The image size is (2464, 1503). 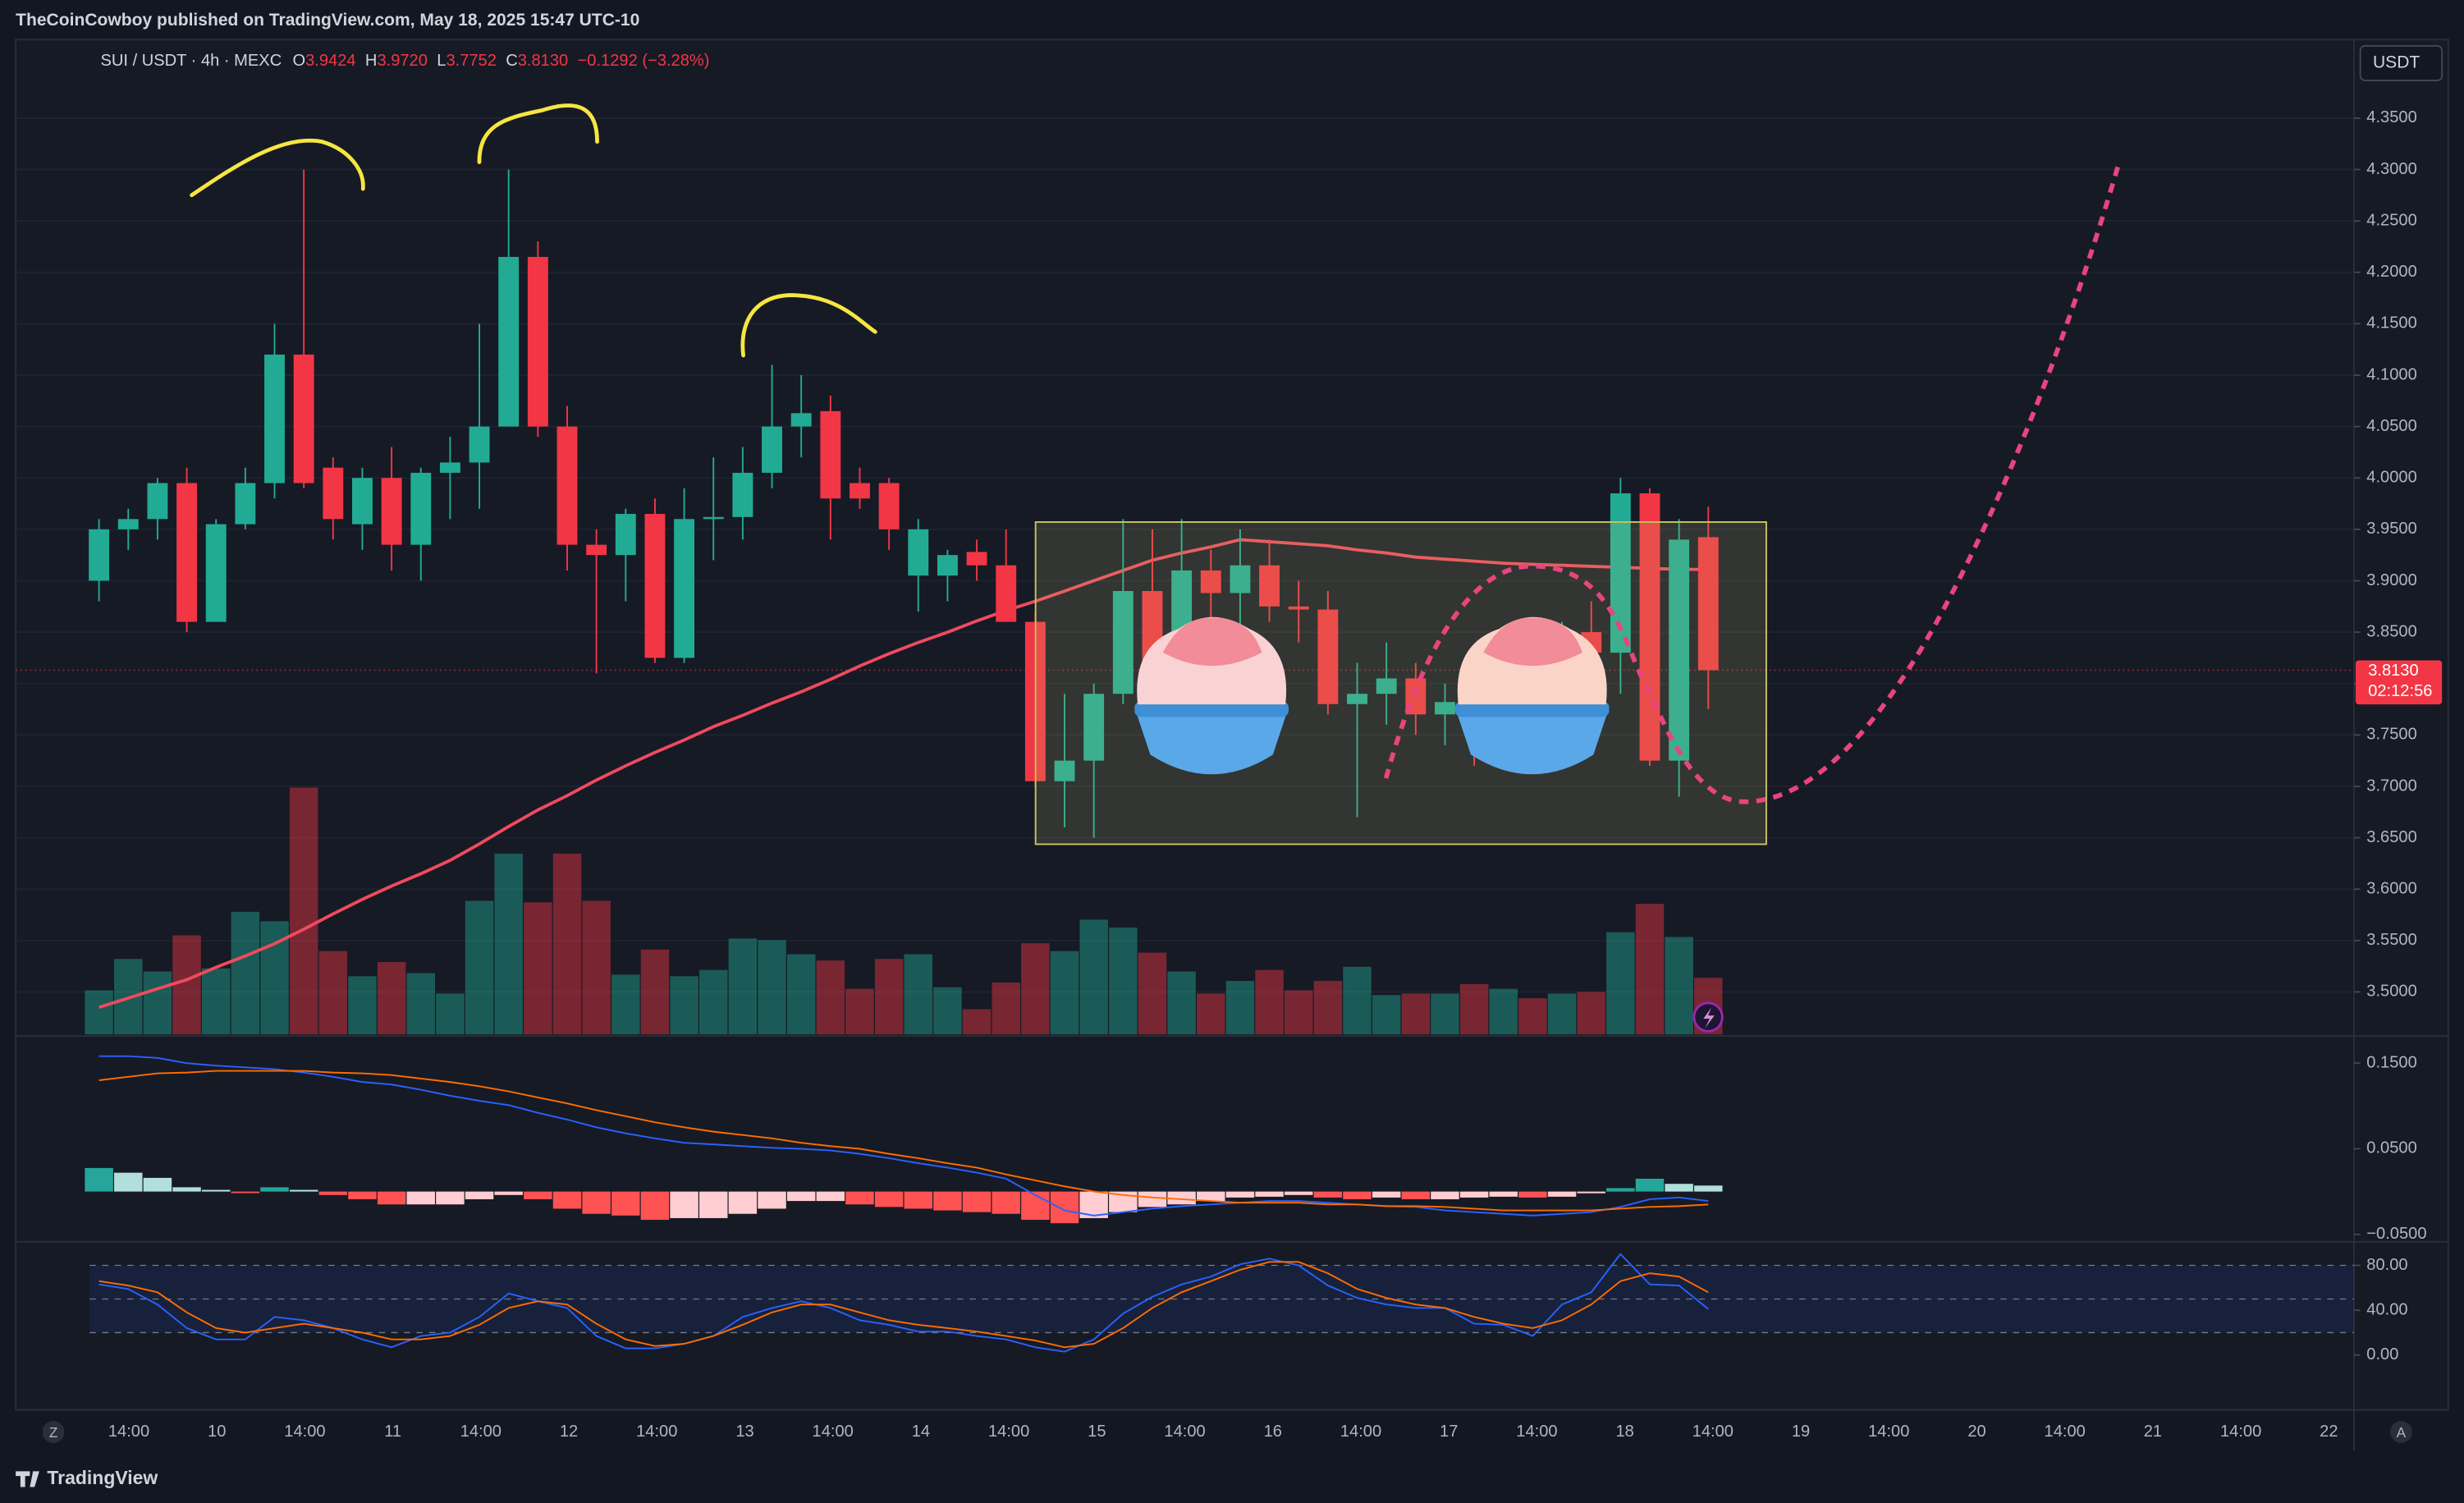 What do you see at coordinates (217, 1432) in the screenshot?
I see `x-tick-label: 10` at bounding box center [217, 1432].